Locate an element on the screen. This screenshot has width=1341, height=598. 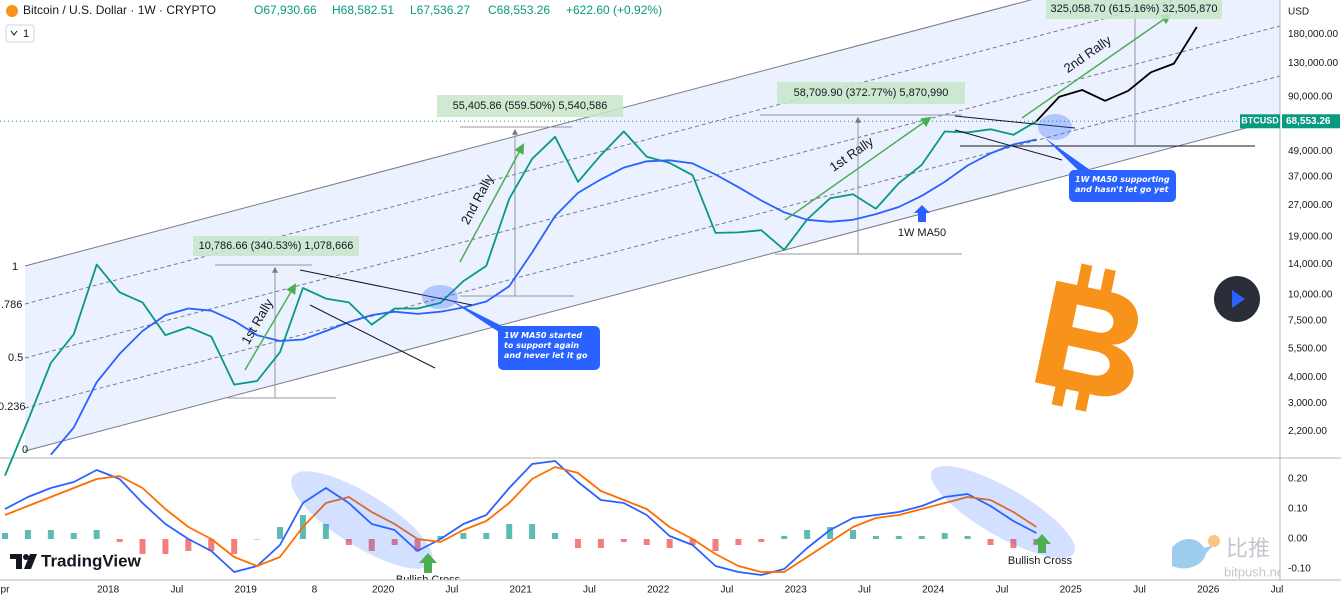
callout-text: 1W MA50 supporting and hasn't let go yet is located at coordinates (1122, 186).